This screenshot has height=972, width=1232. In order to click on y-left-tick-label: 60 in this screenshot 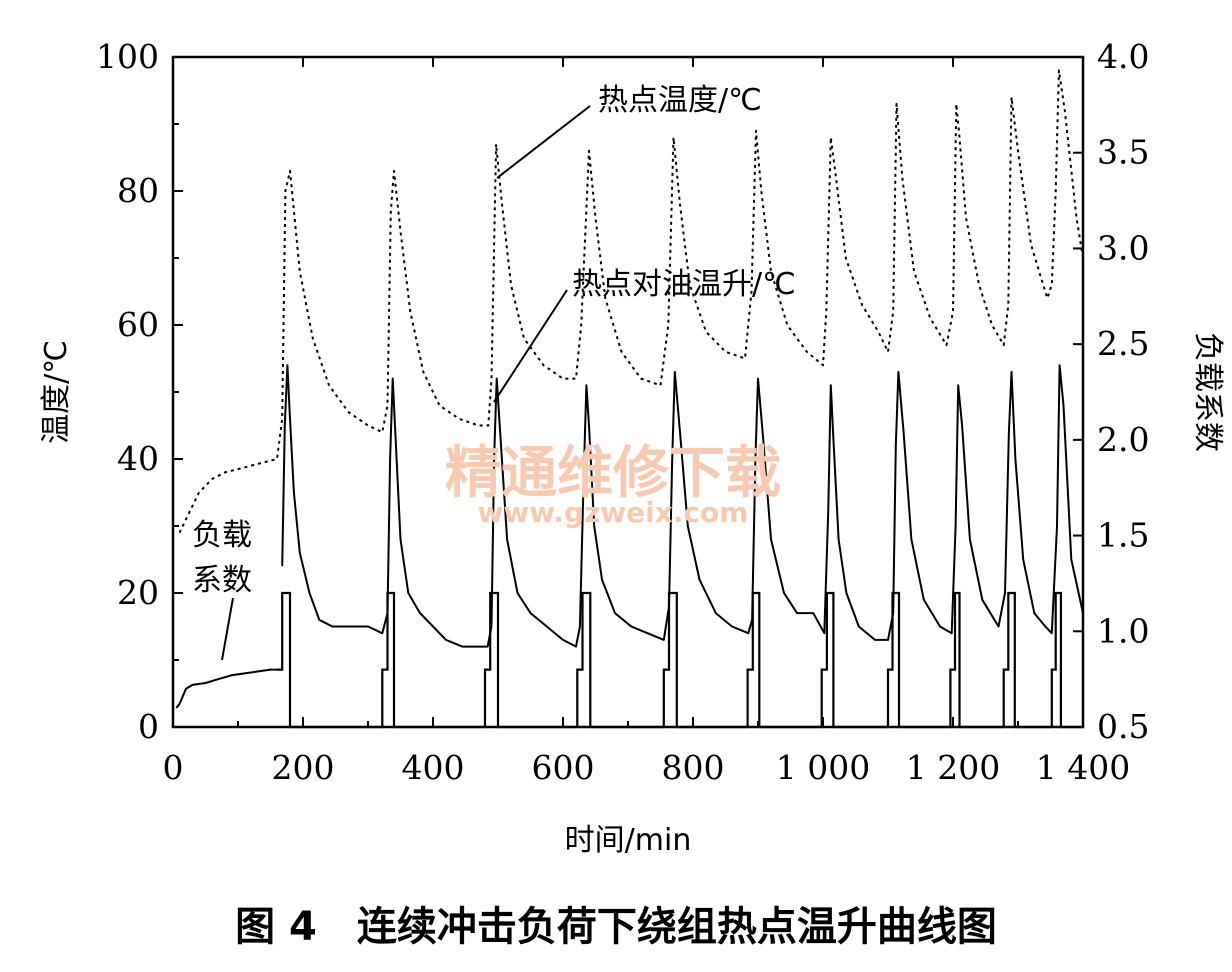, I will do `click(138, 324)`.